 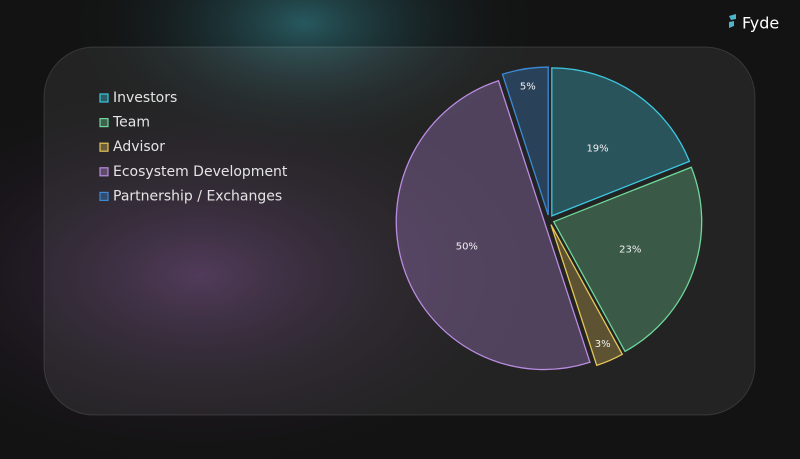 What do you see at coordinates (197, 196) in the screenshot?
I see `legend-label: Partnership / Exchanges` at bounding box center [197, 196].